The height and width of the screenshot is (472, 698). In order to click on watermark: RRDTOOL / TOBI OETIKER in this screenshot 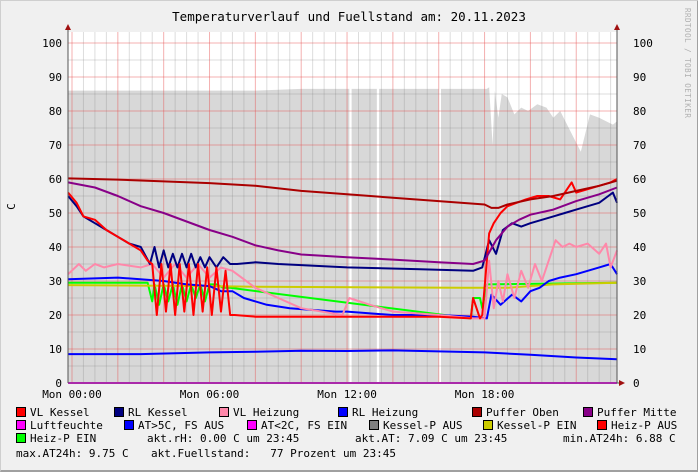, I will do `click(687, 63)`.